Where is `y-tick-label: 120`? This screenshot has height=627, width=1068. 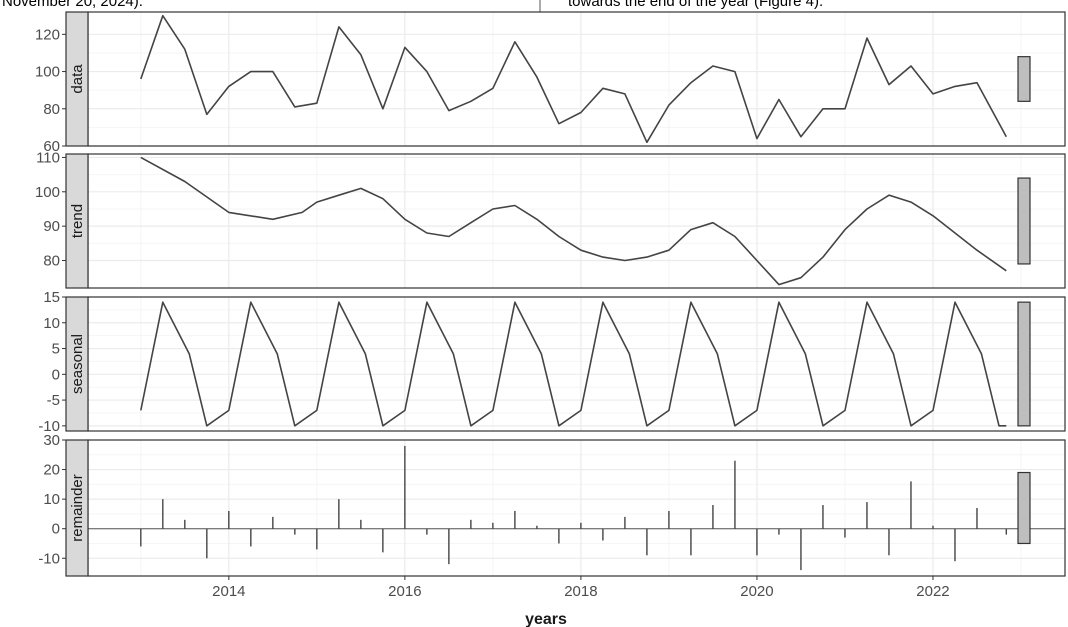 y-tick-label: 120 is located at coordinates (47, 34).